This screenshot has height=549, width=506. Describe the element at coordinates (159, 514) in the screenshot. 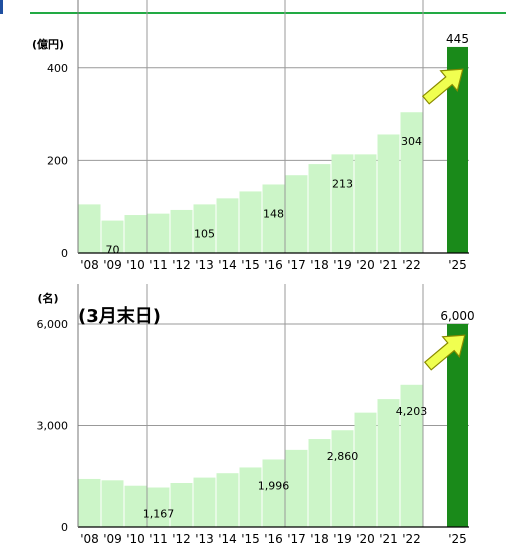

I see `data-label: 1,167` at that location.